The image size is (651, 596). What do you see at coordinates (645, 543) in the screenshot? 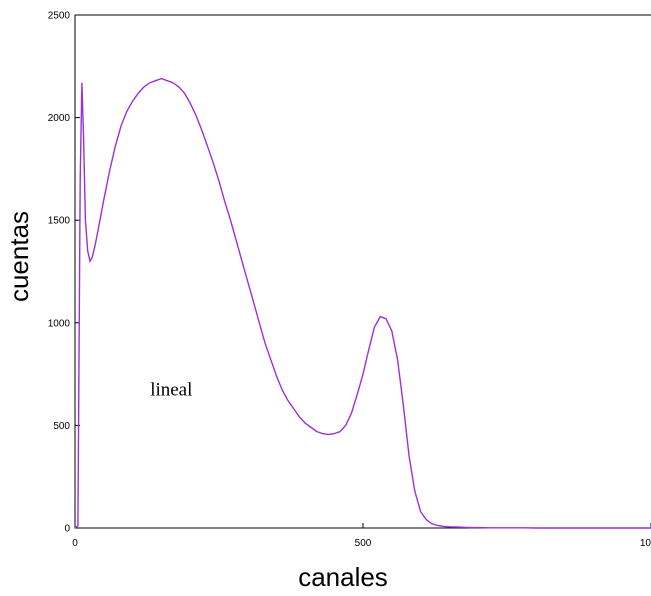
I see `x-tick-label: 1000` at bounding box center [645, 543].